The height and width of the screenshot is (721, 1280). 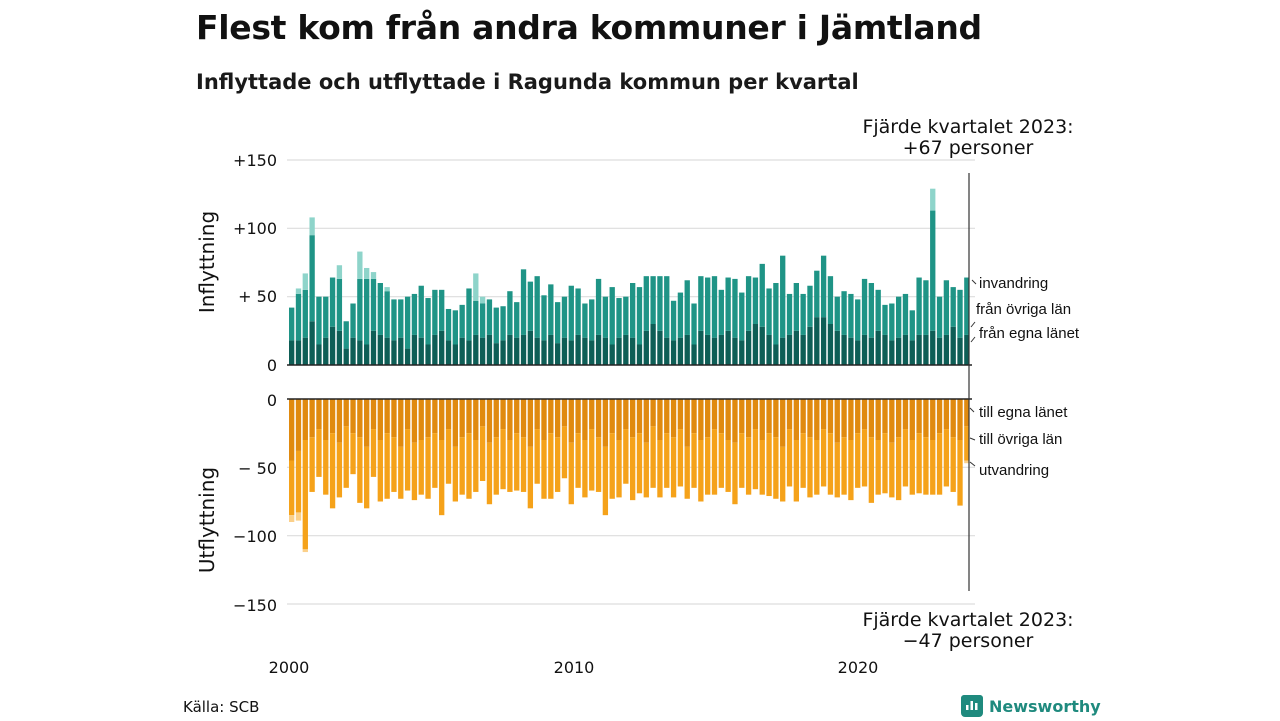 What do you see at coordinates (1023, 309) in the screenshot?
I see `legend-label-fran-ovriga-lan: från övriga län` at bounding box center [1023, 309].